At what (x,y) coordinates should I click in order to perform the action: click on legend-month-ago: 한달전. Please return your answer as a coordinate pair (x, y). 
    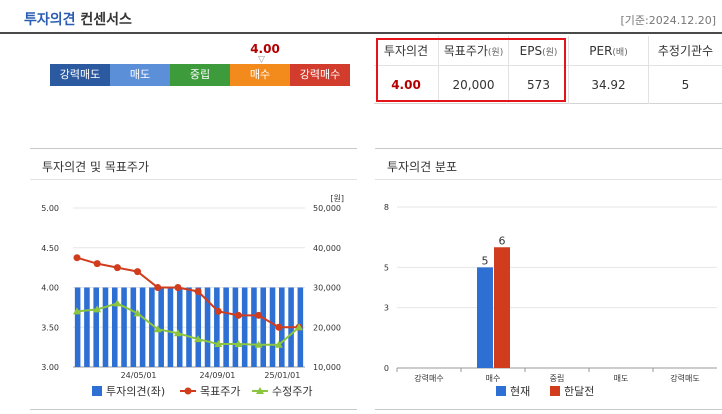
    Looking at the image, I should click on (579, 391).